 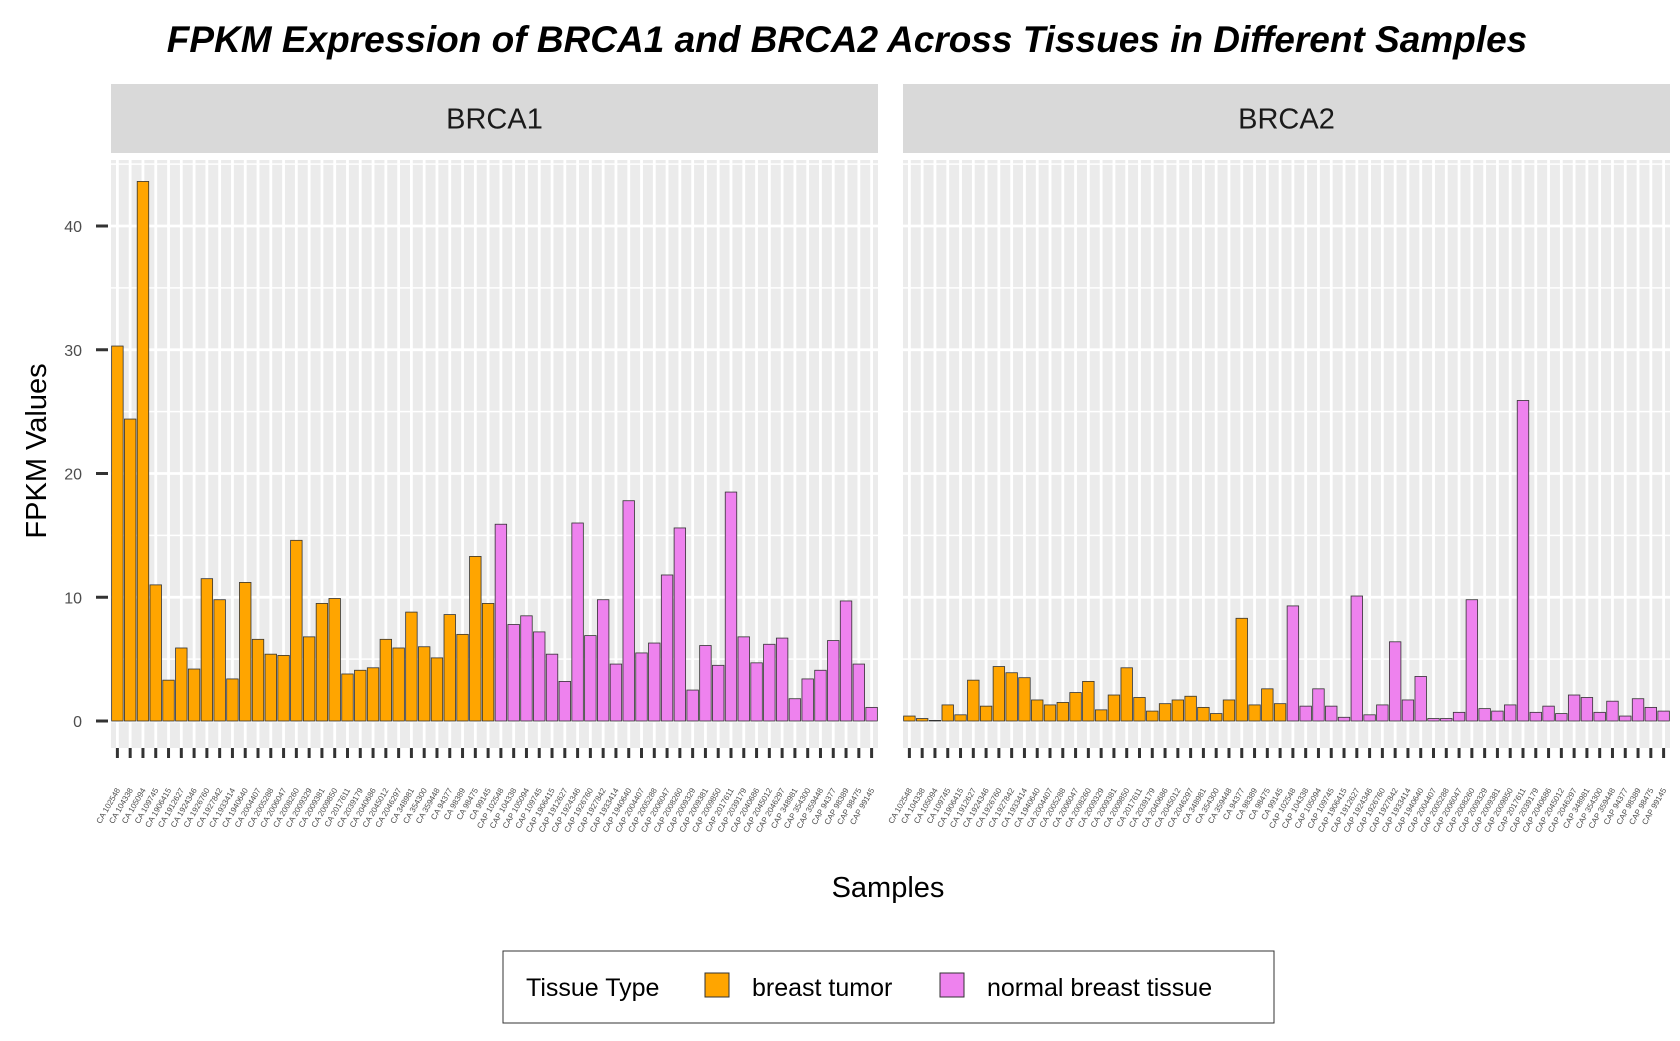 I want to click on x-axis-title: Samples, so click(x=888, y=888).